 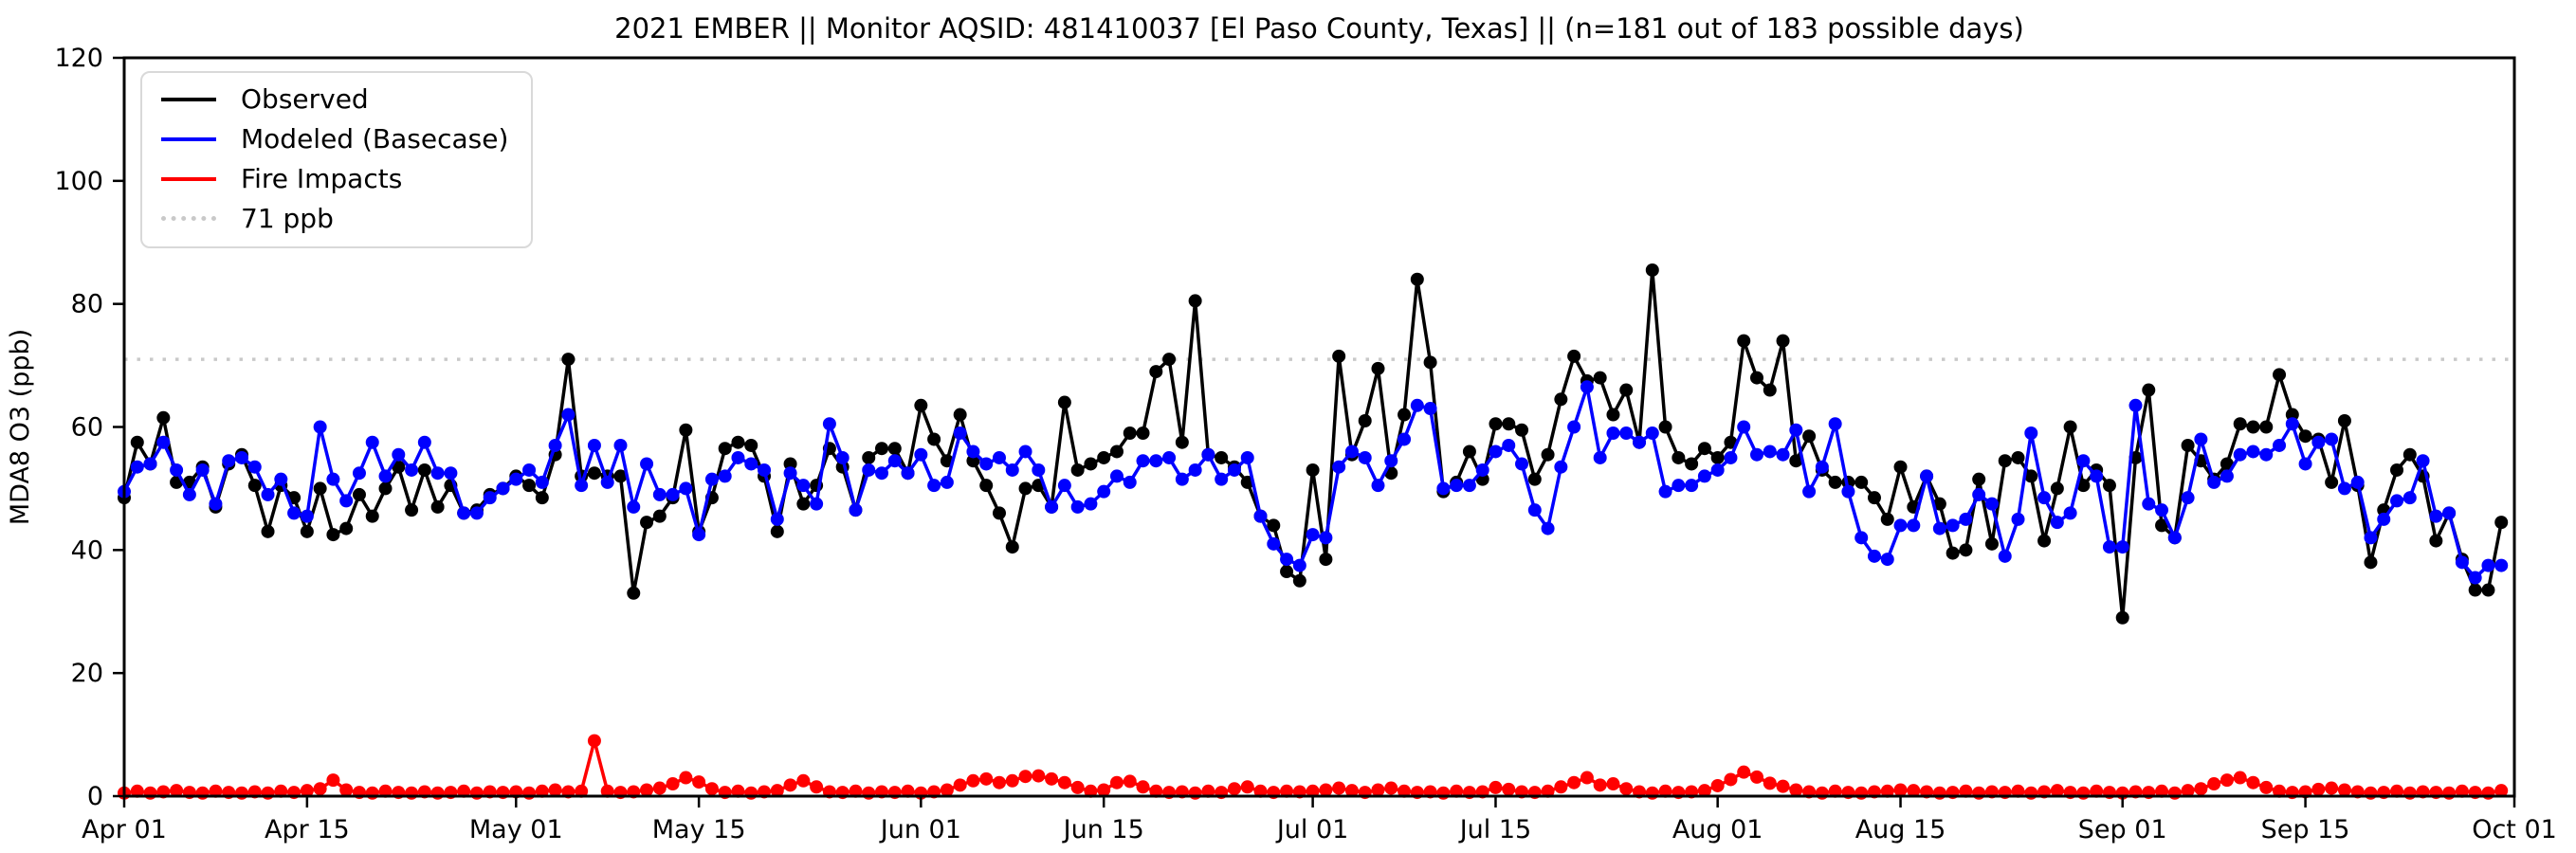 I want to click on x-tick-label: Oct 01, so click(x=2514, y=829).